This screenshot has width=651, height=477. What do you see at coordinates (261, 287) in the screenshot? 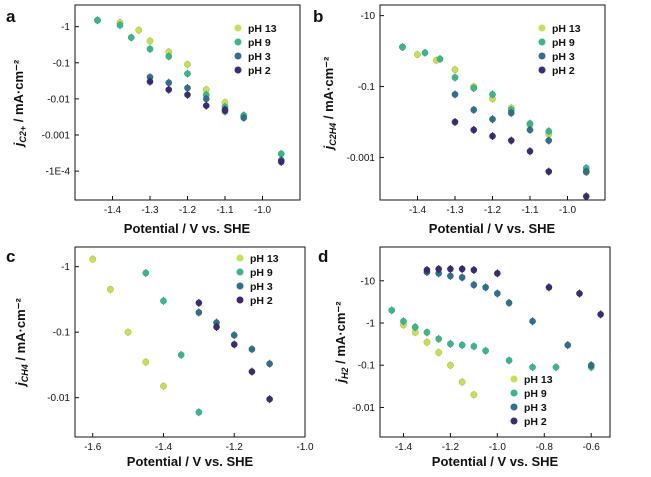
I see `legend-label-ph3: pH 3` at bounding box center [261, 287].